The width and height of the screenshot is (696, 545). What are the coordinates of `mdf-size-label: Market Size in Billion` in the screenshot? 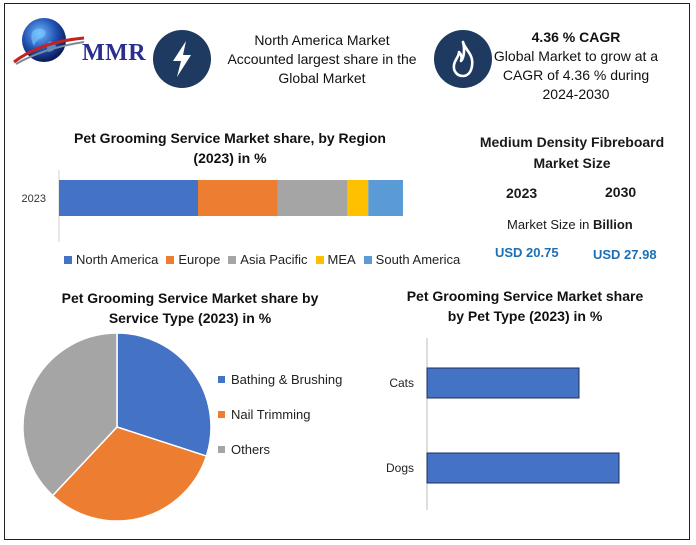 It's located at (570, 224).